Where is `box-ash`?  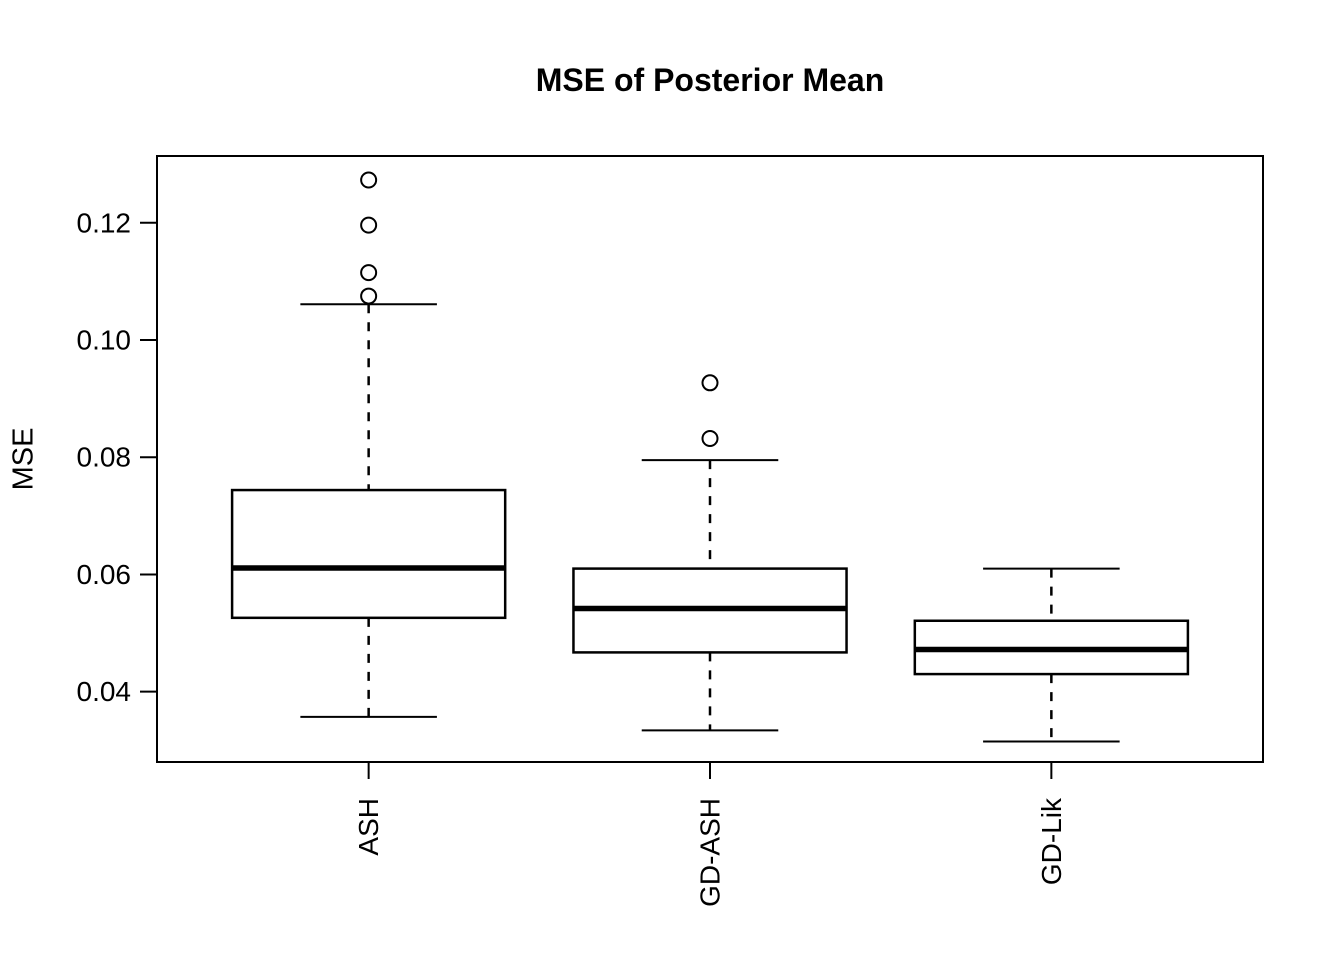 box-ash is located at coordinates (368, 554).